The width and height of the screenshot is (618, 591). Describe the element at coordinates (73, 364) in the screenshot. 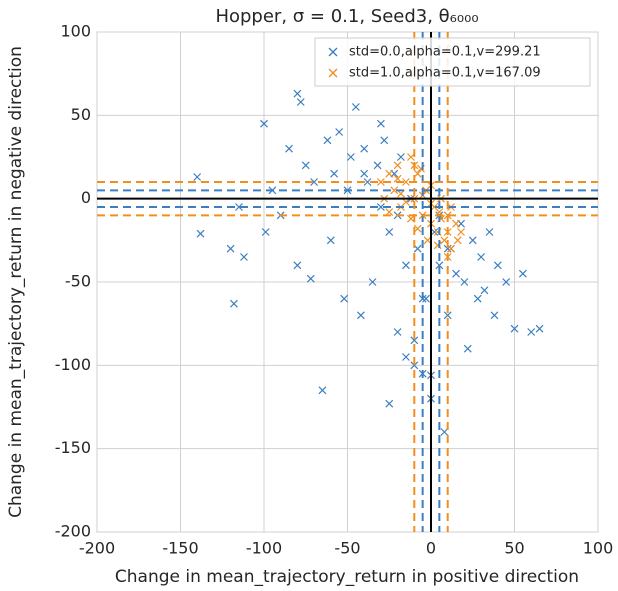

I see `y-tick-label: -100` at that location.